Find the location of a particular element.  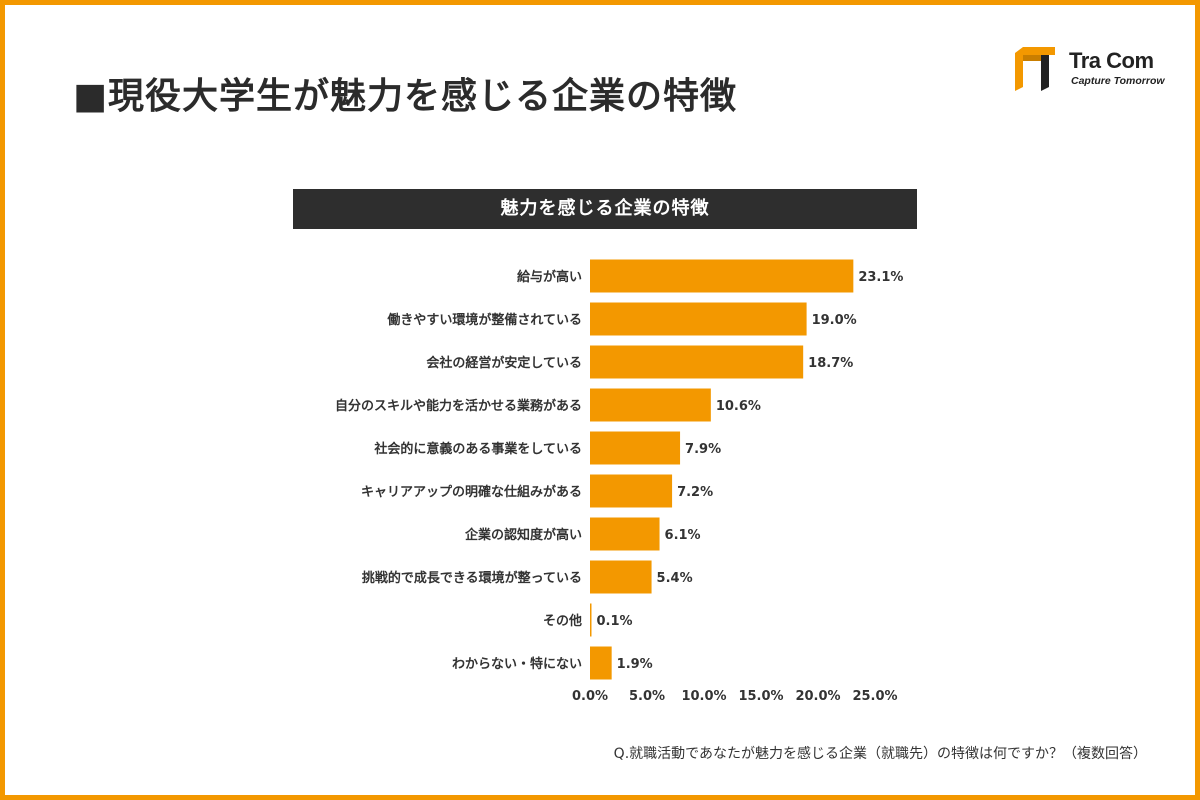

logo-name: Tra Com is located at coordinates (1111, 60).